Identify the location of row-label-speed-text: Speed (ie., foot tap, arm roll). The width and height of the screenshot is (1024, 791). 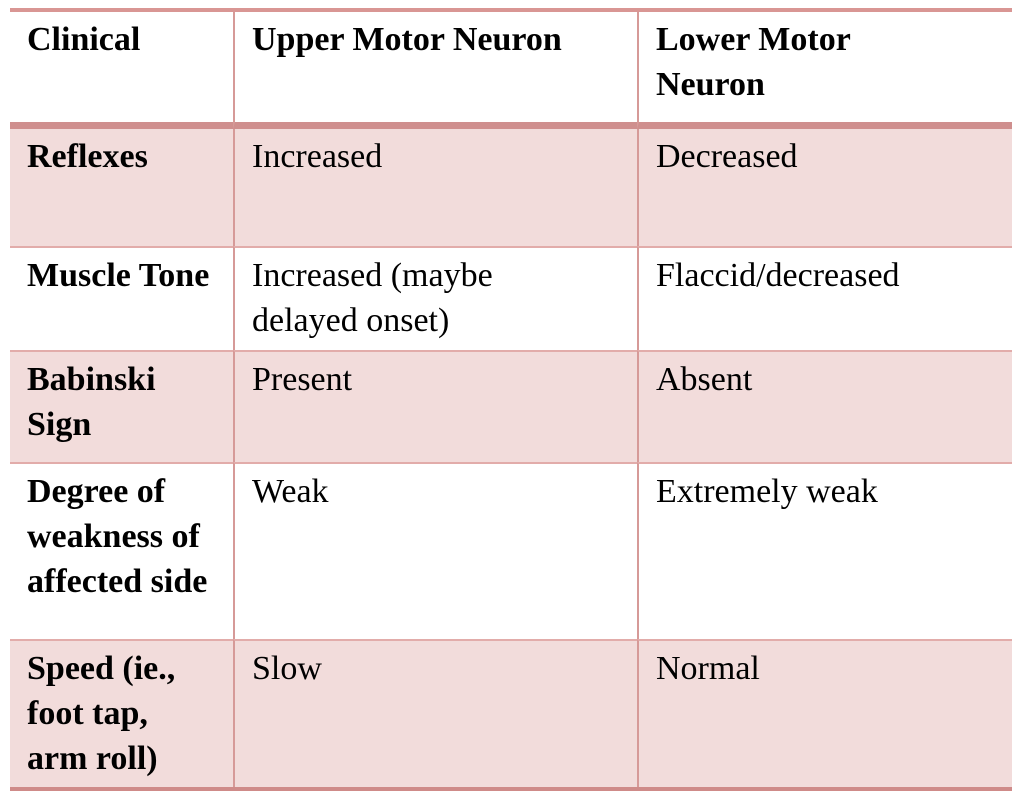
(101, 713).